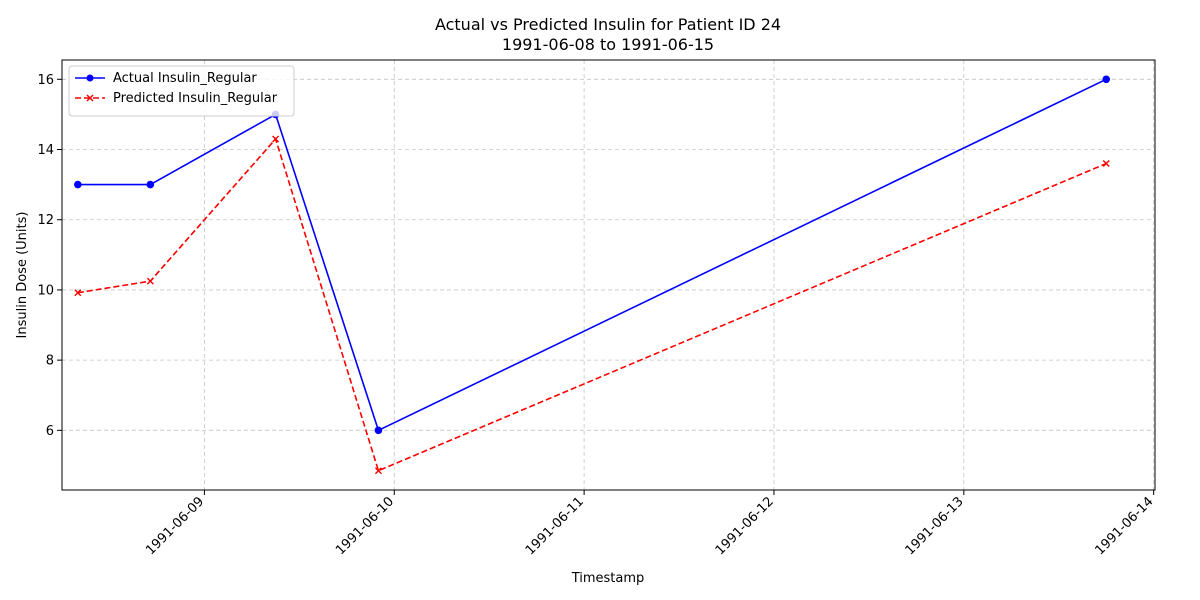 The width and height of the screenshot is (1200, 600). Describe the element at coordinates (365, 526) in the screenshot. I see `x-tick-label: 1991-06-10` at that location.